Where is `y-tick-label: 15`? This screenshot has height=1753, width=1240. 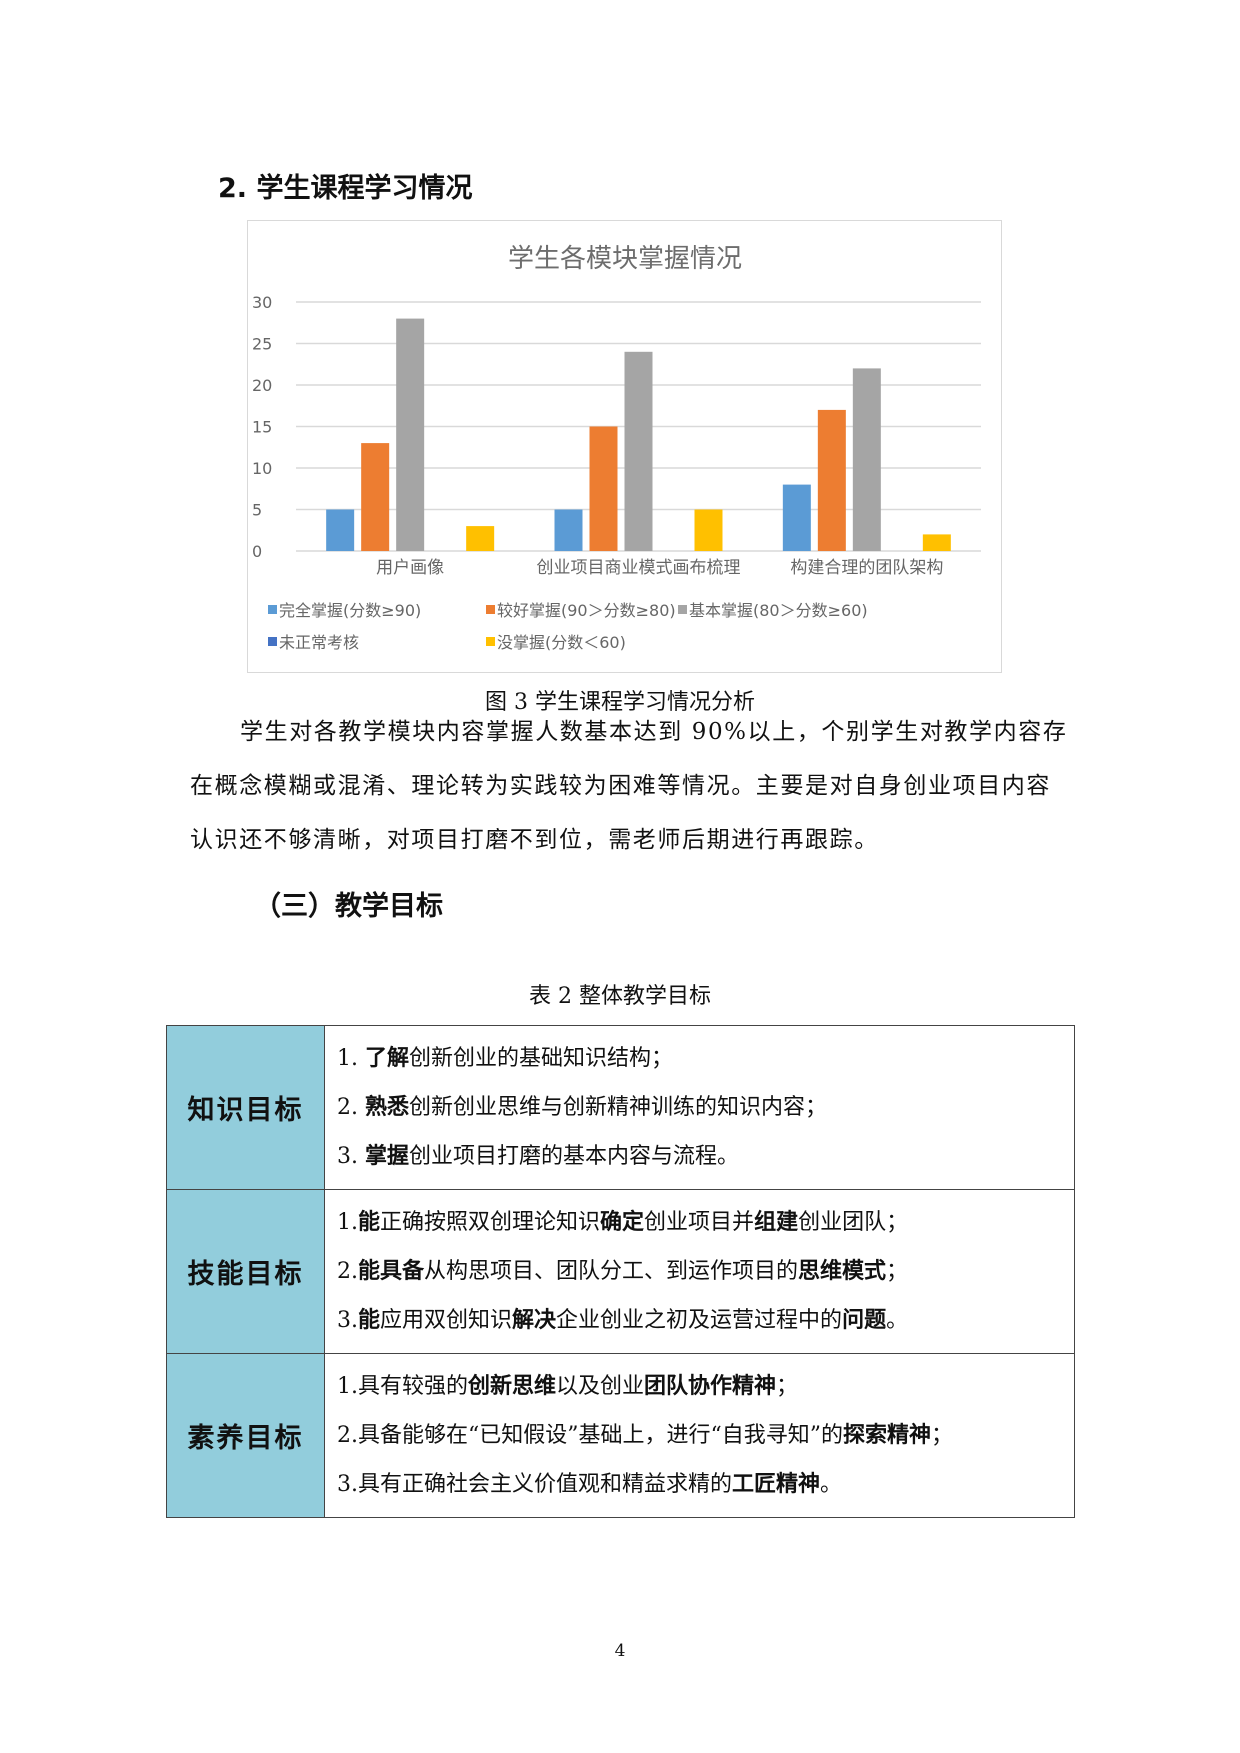
y-tick-label: 15 is located at coordinates (262, 427).